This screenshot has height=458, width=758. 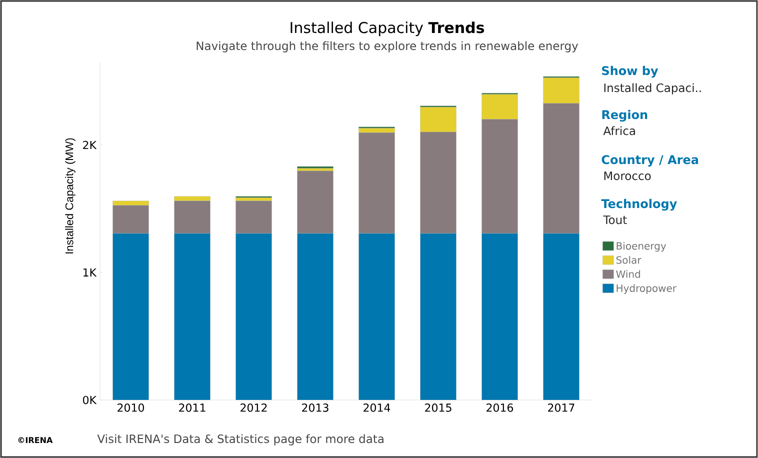 What do you see at coordinates (652, 88) in the screenshot?
I see `text: Installed Capaci..` at bounding box center [652, 88].